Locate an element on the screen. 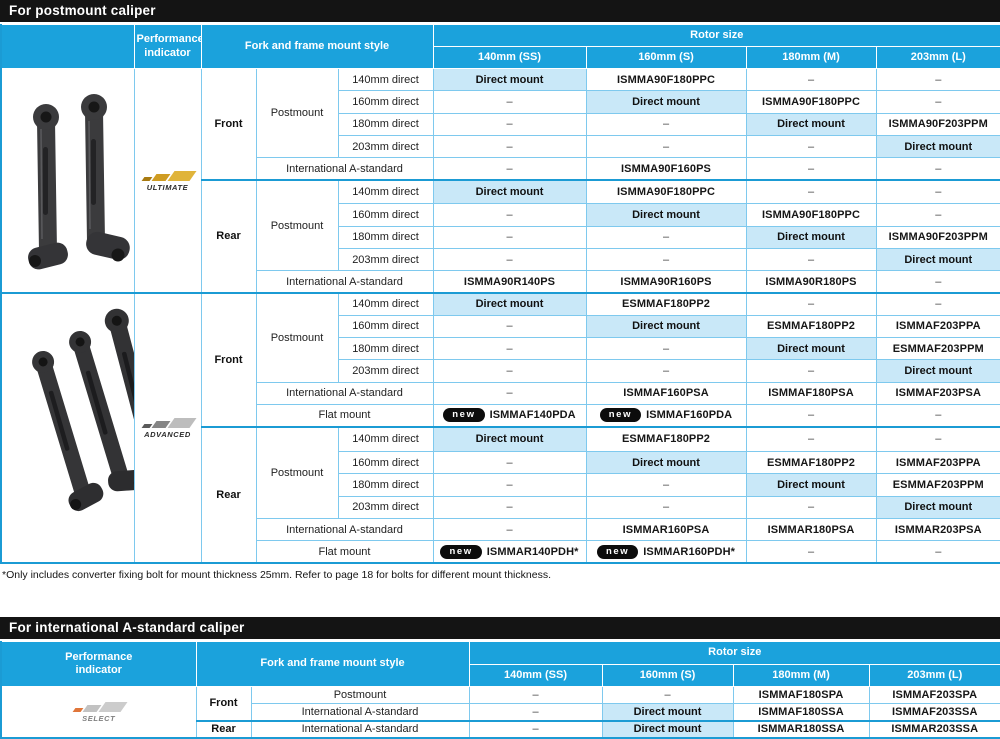 The image size is (1000, 739). rotor-cell: ISMMA90R160PS is located at coordinates (666, 282).